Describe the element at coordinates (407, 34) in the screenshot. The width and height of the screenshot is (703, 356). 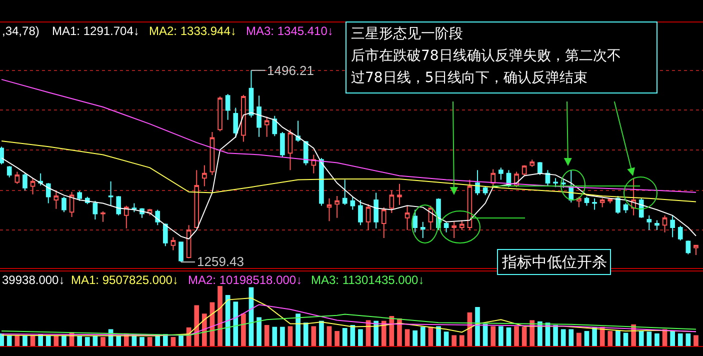
I see `annotation: 三星形态见一阶段` at that location.